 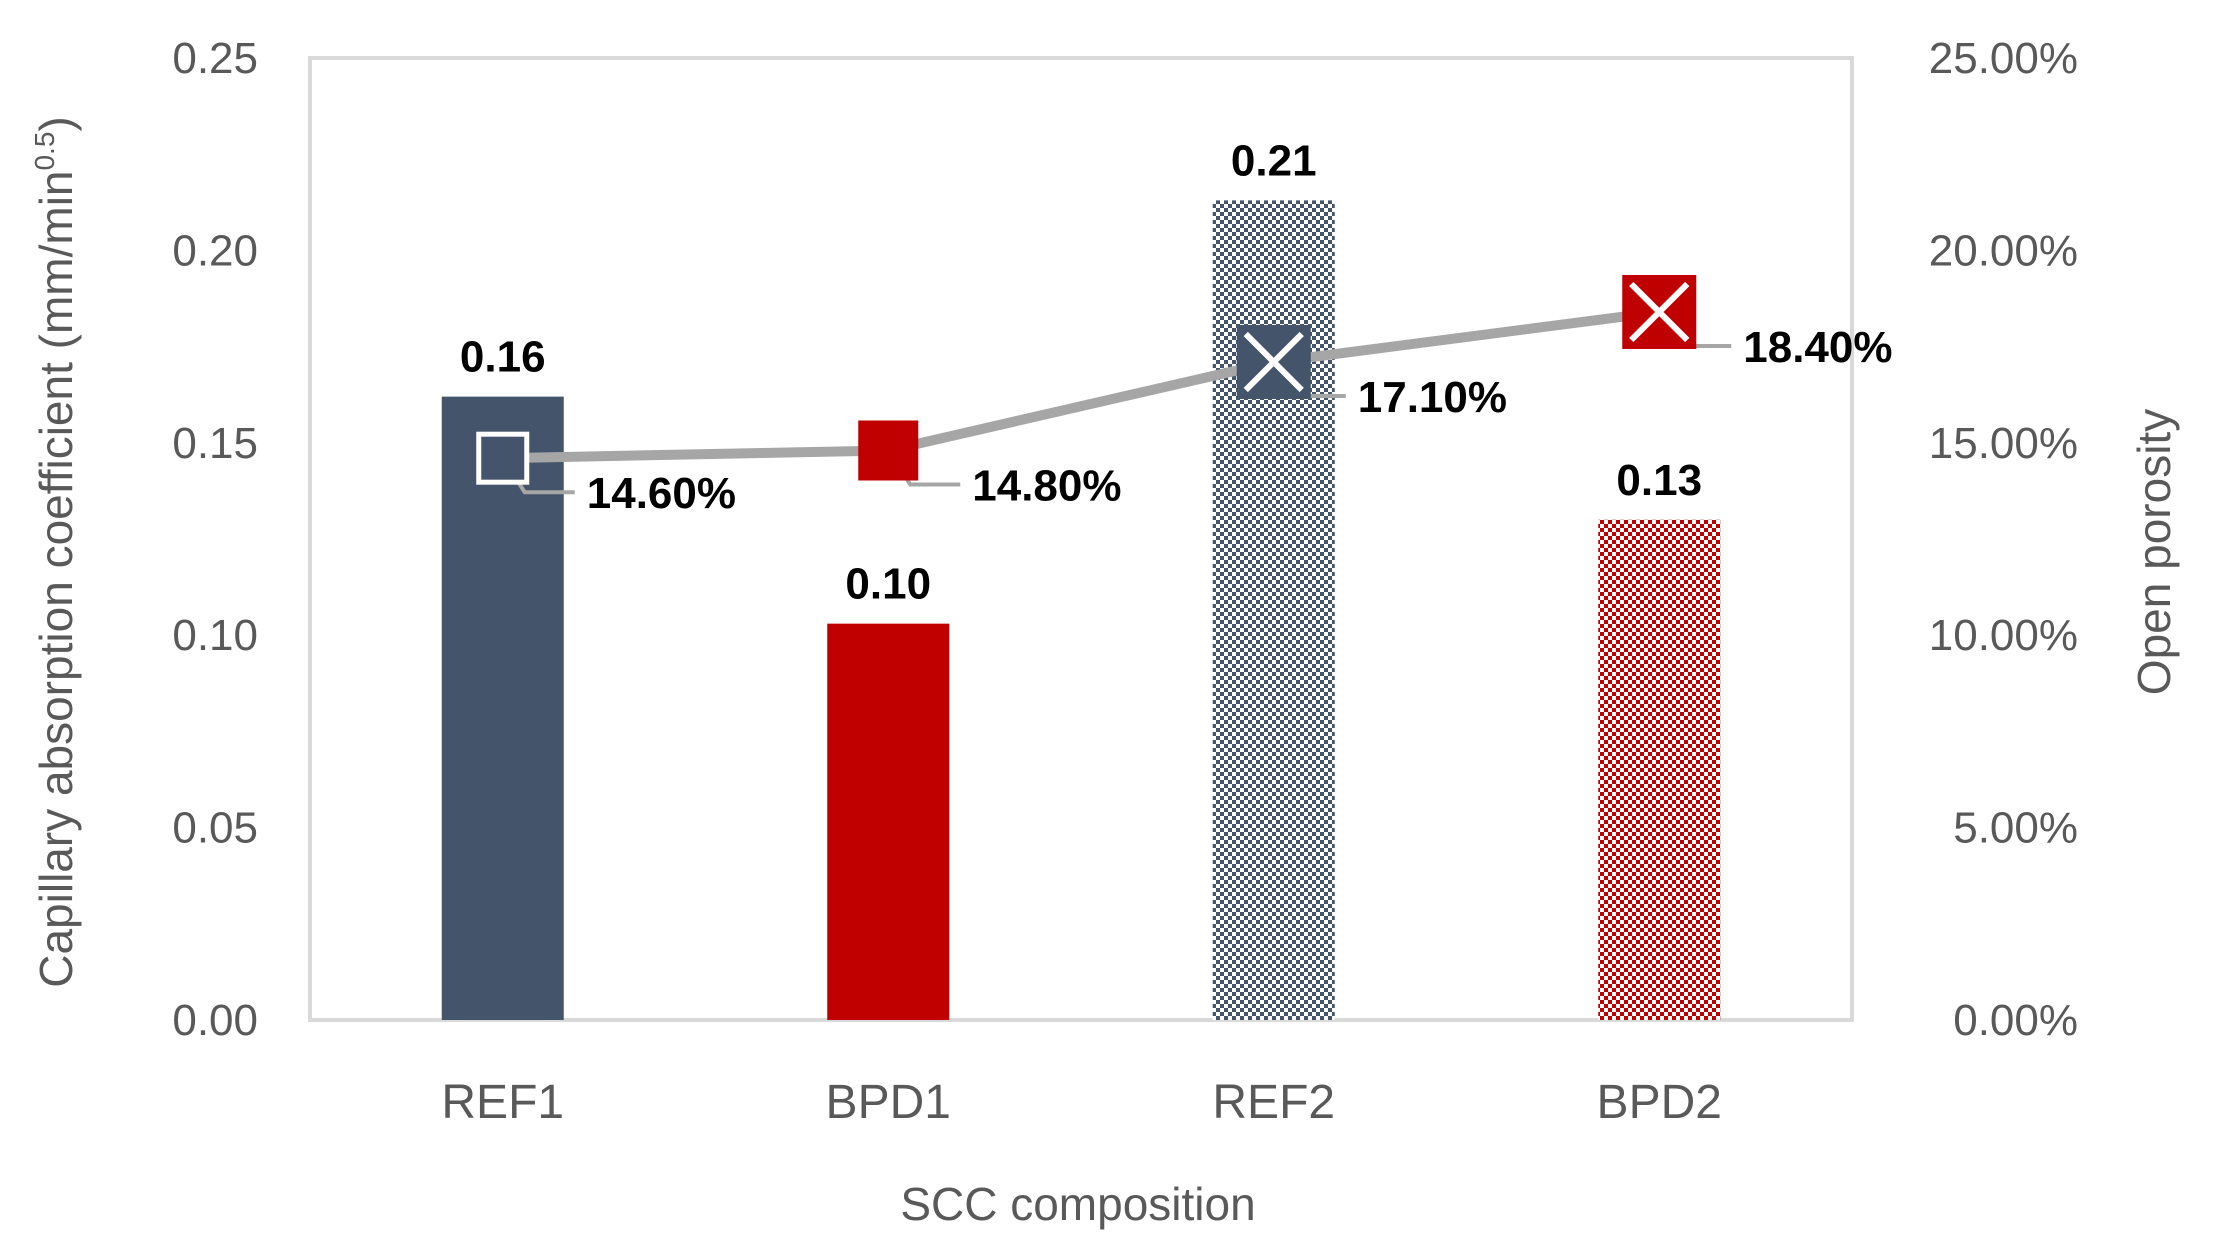 What do you see at coordinates (215, 828) in the screenshot?
I see `left-tick-label: 0.05` at bounding box center [215, 828].